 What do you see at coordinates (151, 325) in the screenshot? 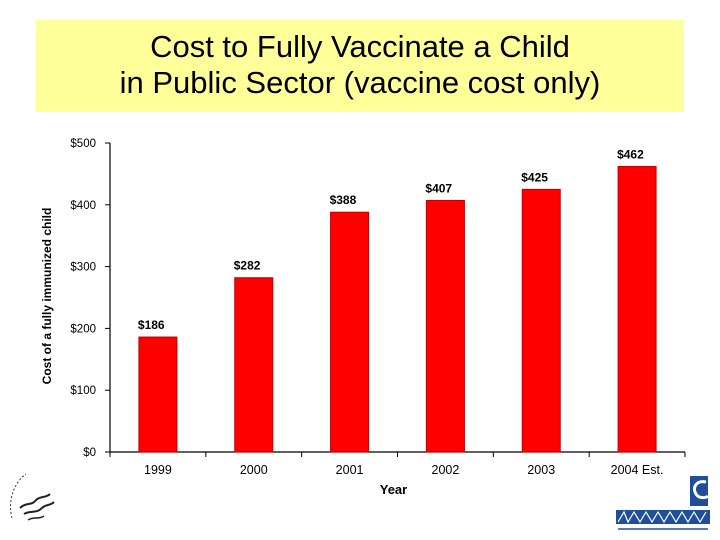
I see `data-label: $186` at bounding box center [151, 325].